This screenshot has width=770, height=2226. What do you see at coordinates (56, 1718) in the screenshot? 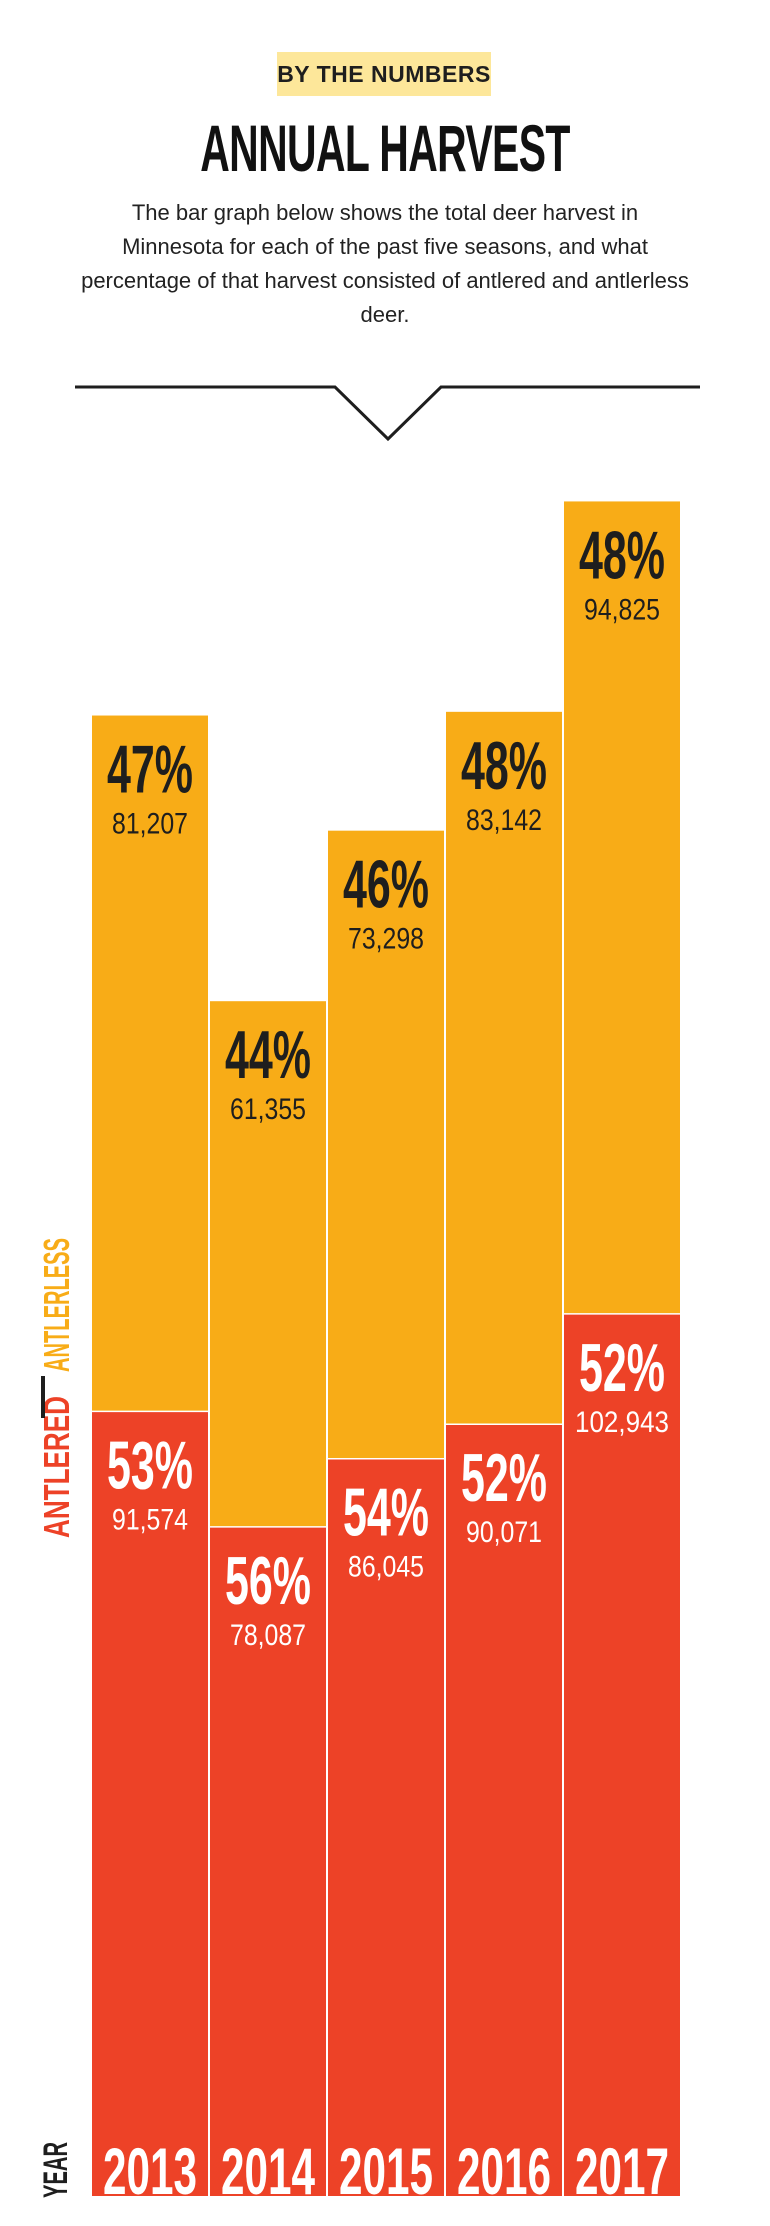
I see `legend: YEAR ANTLERED ANTLERLESS` at bounding box center [56, 1718].